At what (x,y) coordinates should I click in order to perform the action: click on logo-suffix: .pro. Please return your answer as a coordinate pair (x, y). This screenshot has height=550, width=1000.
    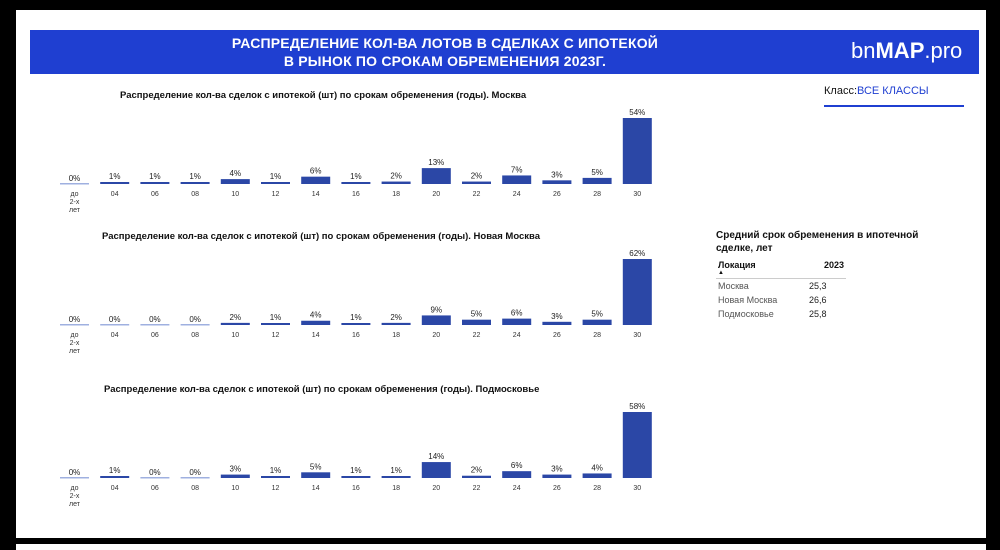
    Looking at the image, I should click on (943, 50).